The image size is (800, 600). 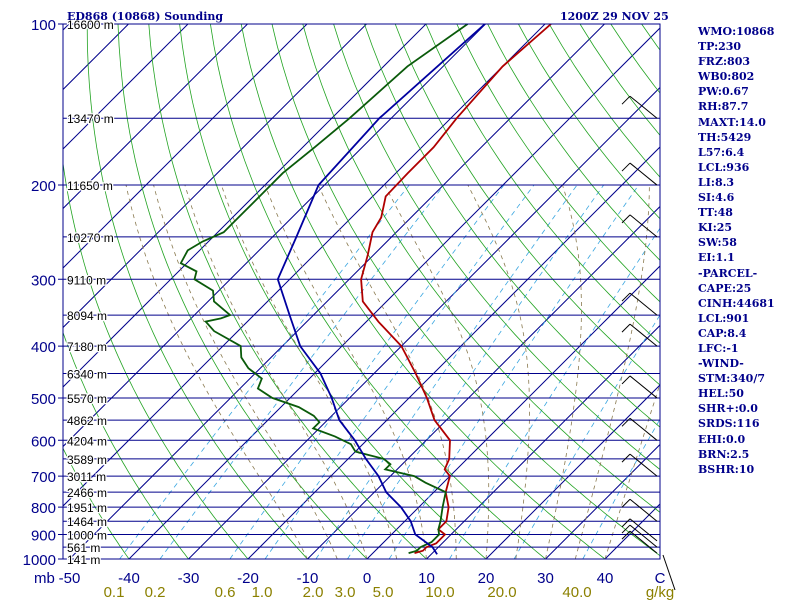 I want to click on height-label: 5570 m, so click(x=87, y=399).